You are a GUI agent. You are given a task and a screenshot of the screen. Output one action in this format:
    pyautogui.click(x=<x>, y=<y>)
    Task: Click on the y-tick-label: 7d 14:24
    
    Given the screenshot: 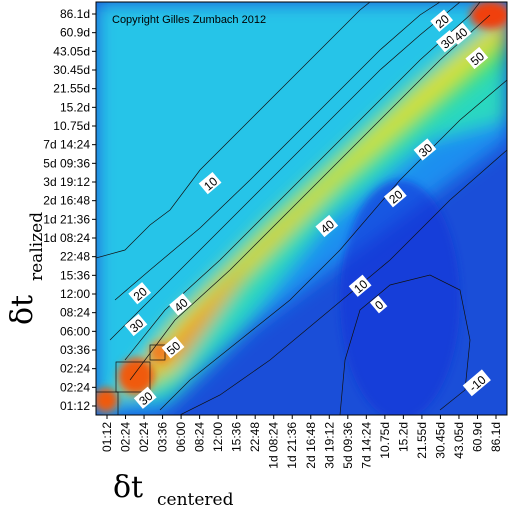 What is the action you would take?
    pyautogui.click(x=66, y=145)
    